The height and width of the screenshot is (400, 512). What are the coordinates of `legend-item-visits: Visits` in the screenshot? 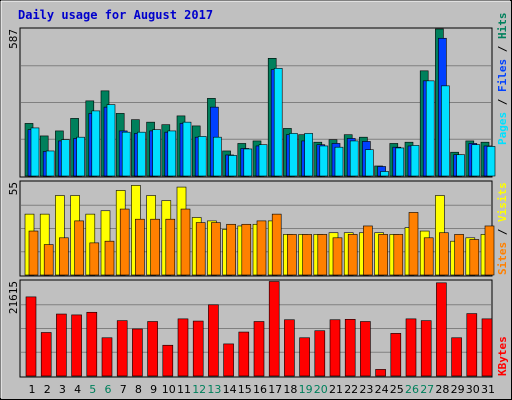 It's located at (502, 202).